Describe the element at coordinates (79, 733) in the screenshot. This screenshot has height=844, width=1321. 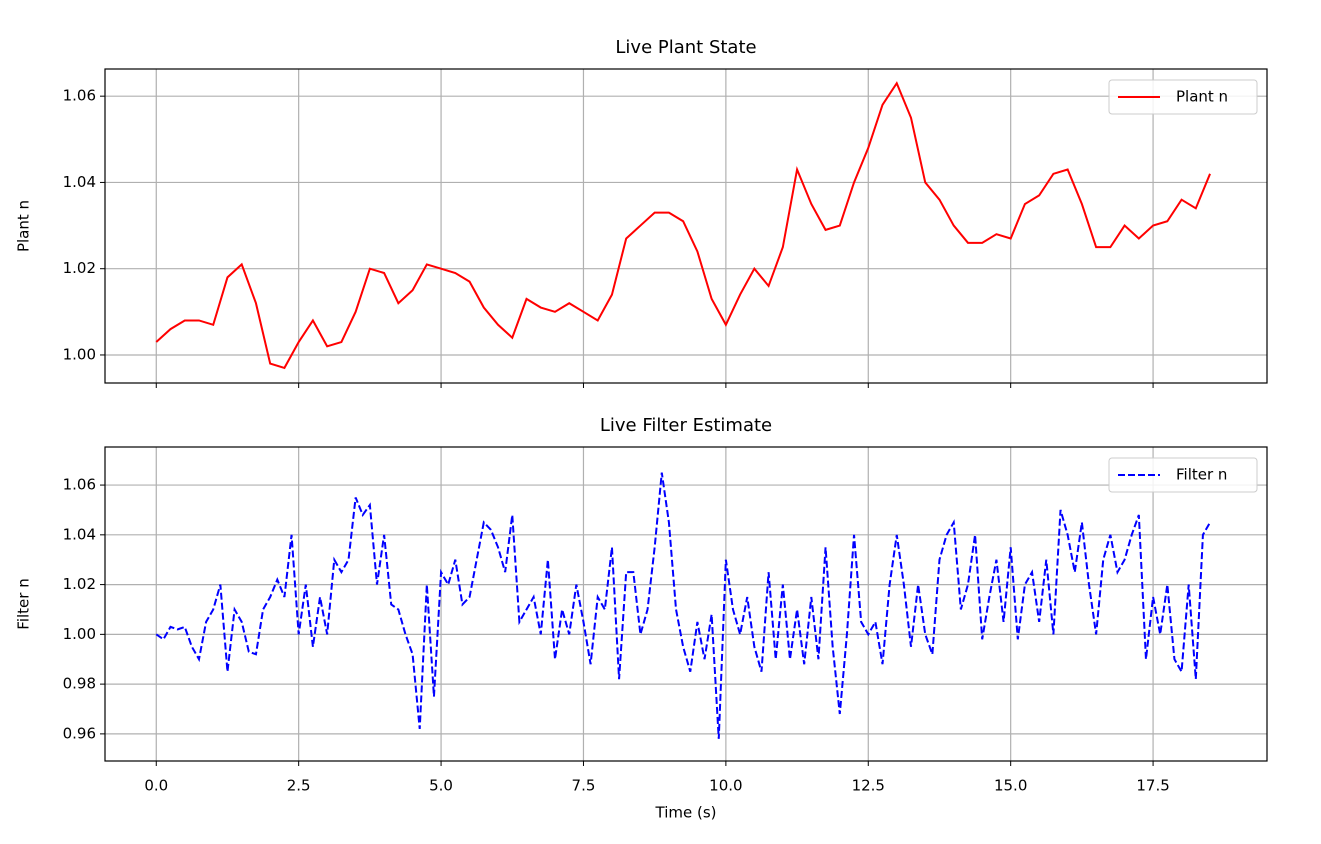
I see `y-tick-label: 0.96` at that location.